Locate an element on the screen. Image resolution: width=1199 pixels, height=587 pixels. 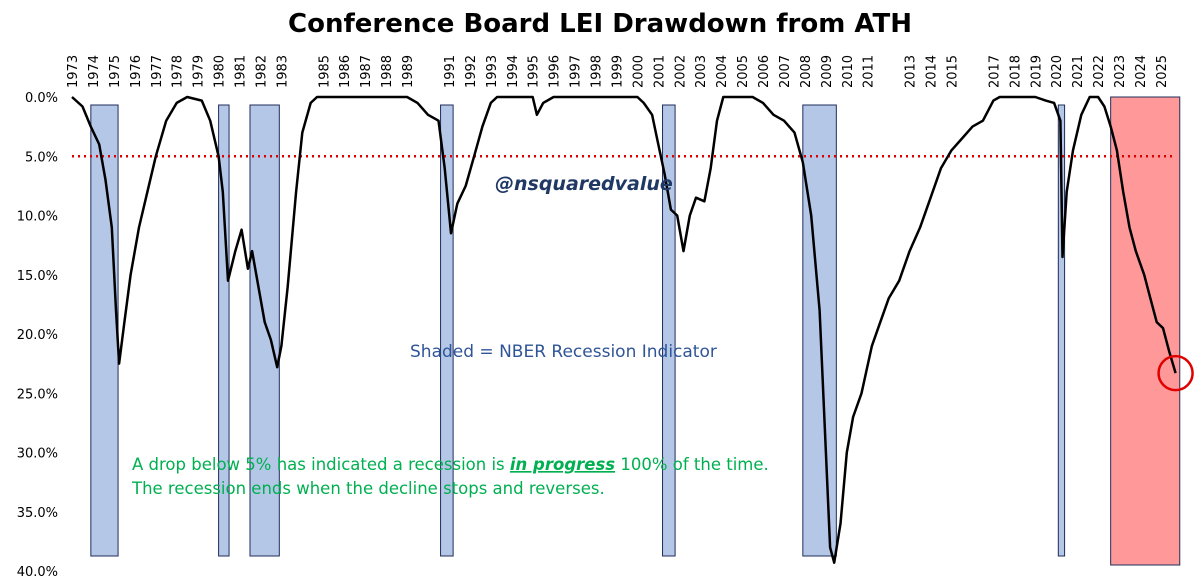
x-tick-label: 2001 is located at coordinates (659, 71).